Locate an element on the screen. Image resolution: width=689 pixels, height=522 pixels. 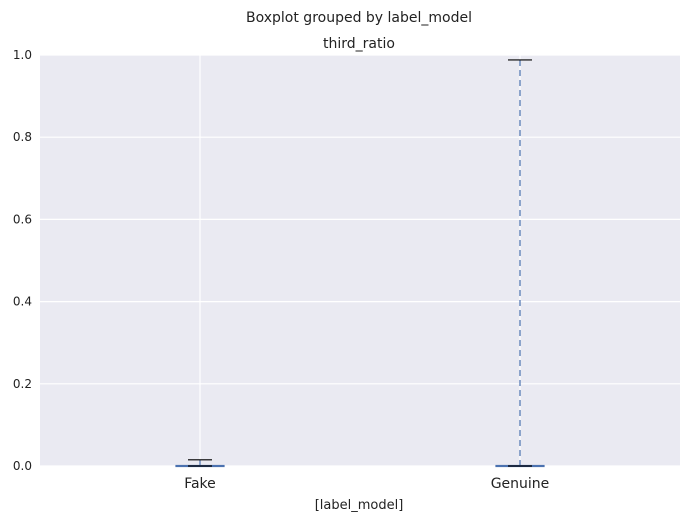
box-genuine is located at coordinates (520, 263).